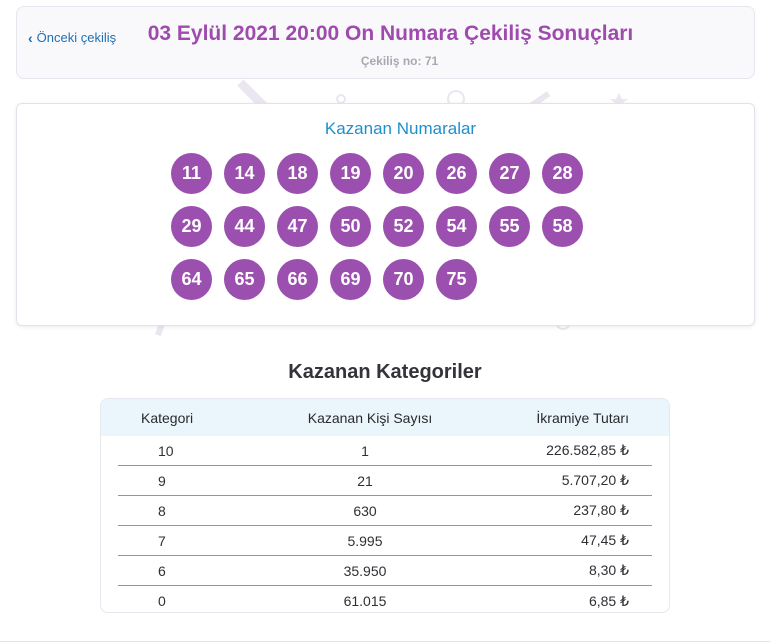  Describe the element at coordinates (608, 600) in the screenshot. I see `prize-cell: 6,85 ₺` at that location.